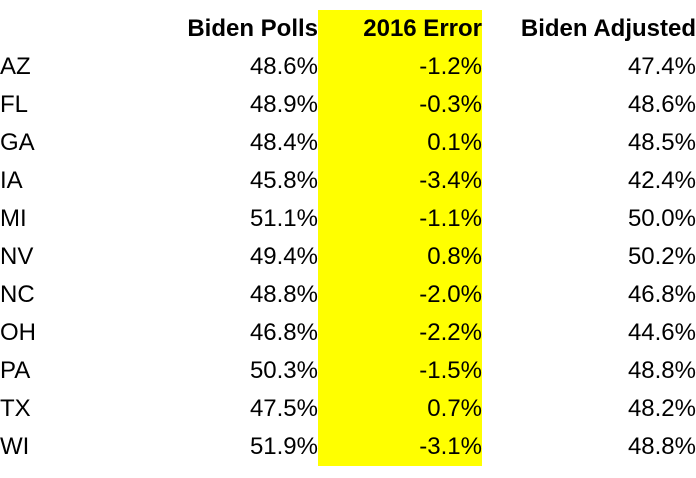  Describe the element at coordinates (283, 66) in the screenshot. I see `polls-cell: 48.6%` at that location.